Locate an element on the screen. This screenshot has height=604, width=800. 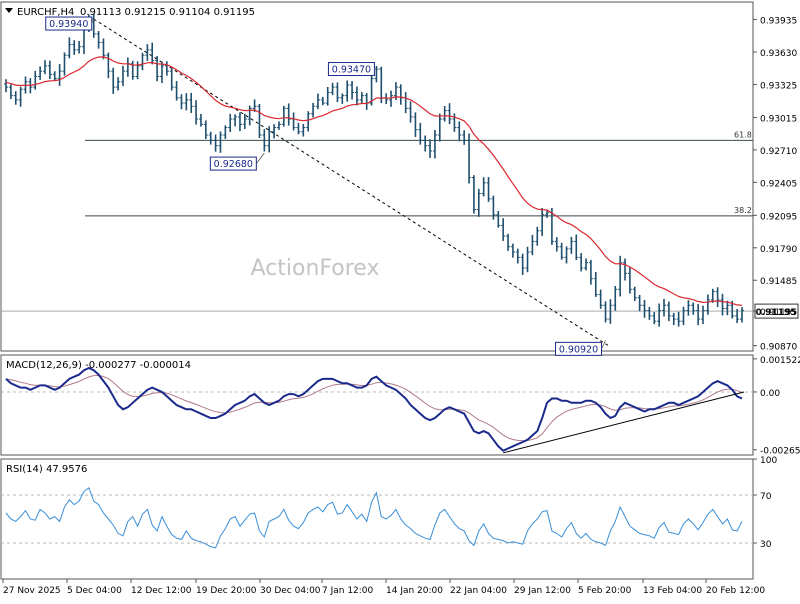
x-tick-label: 5 Dec 04:00 is located at coordinates (94, 591).